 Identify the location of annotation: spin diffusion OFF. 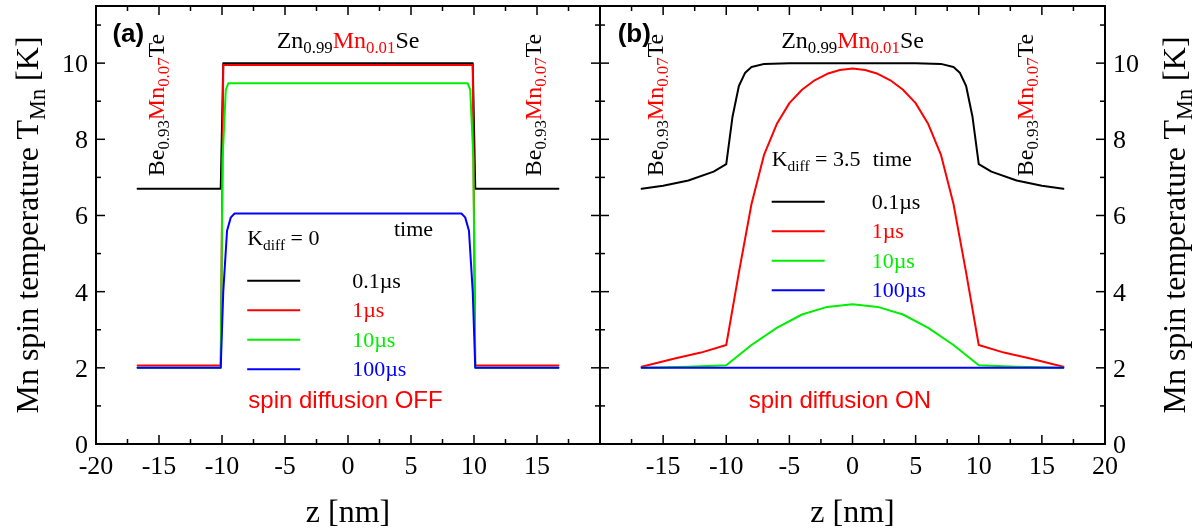
(345, 399).